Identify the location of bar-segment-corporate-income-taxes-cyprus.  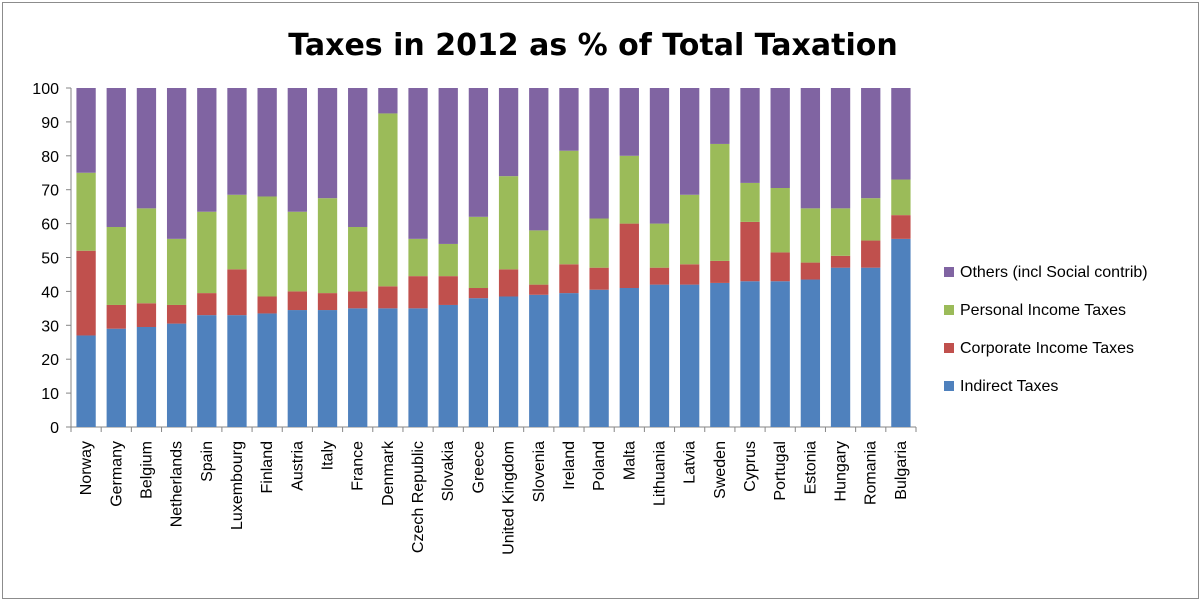
(750, 251).